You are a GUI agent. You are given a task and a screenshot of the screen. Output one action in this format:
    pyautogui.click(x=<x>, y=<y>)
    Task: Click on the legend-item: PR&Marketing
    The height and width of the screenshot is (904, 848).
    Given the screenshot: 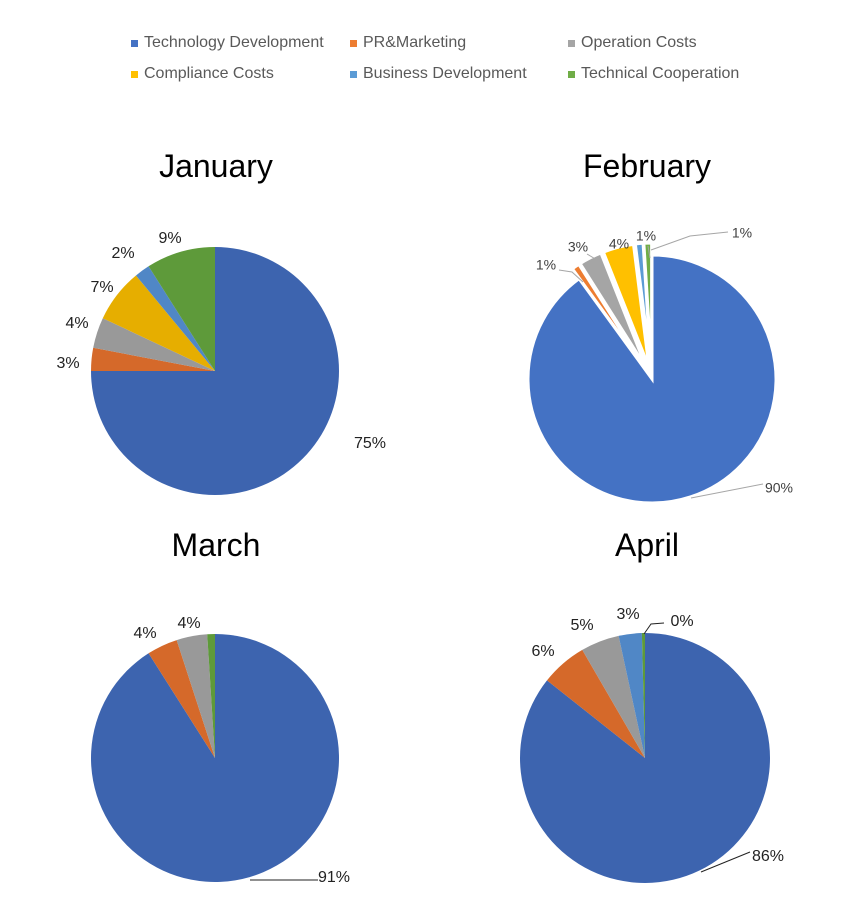 What is the action you would take?
    pyautogui.click(x=408, y=43)
    